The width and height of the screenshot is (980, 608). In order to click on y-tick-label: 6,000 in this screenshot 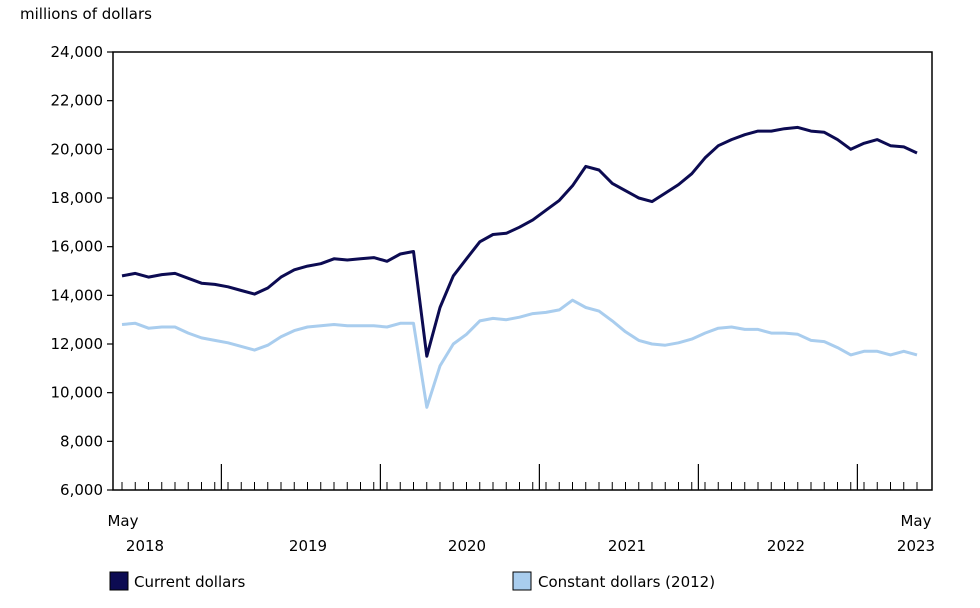, I will do `click(81, 490)`.